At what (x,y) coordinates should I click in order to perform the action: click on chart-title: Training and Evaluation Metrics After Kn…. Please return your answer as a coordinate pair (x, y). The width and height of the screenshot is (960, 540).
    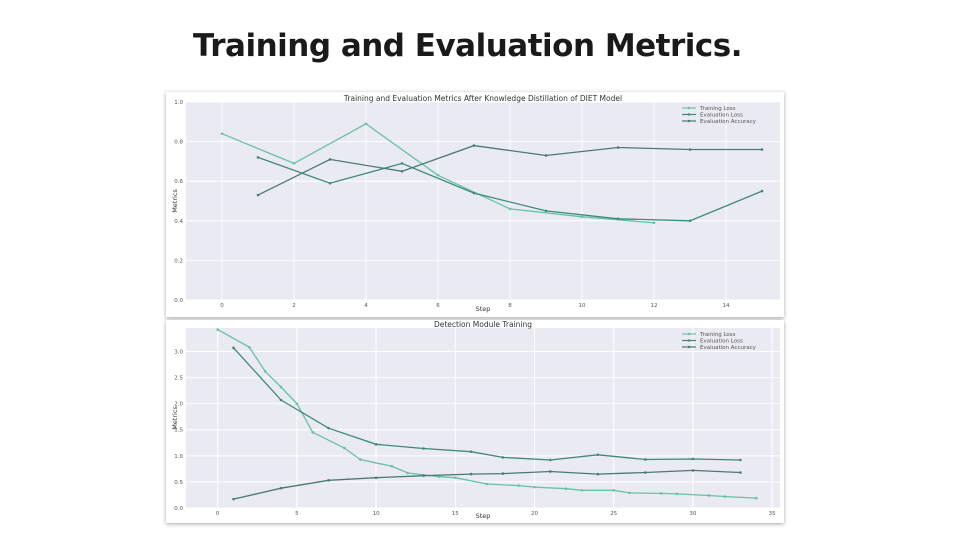
    Looking at the image, I should click on (482, 98).